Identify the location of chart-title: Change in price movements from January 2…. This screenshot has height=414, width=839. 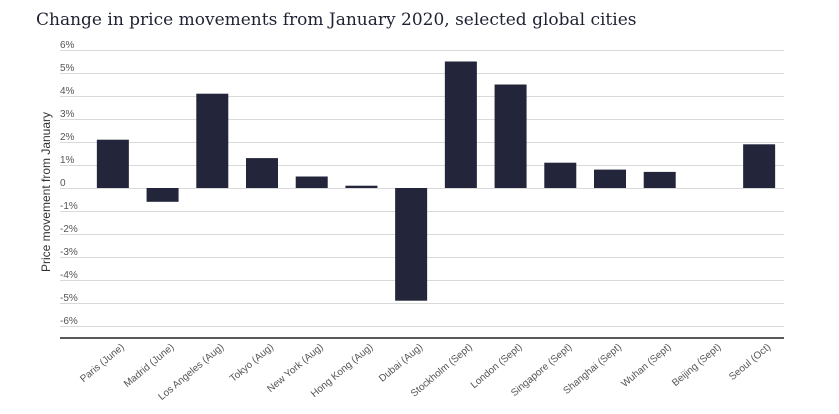
(336, 20).